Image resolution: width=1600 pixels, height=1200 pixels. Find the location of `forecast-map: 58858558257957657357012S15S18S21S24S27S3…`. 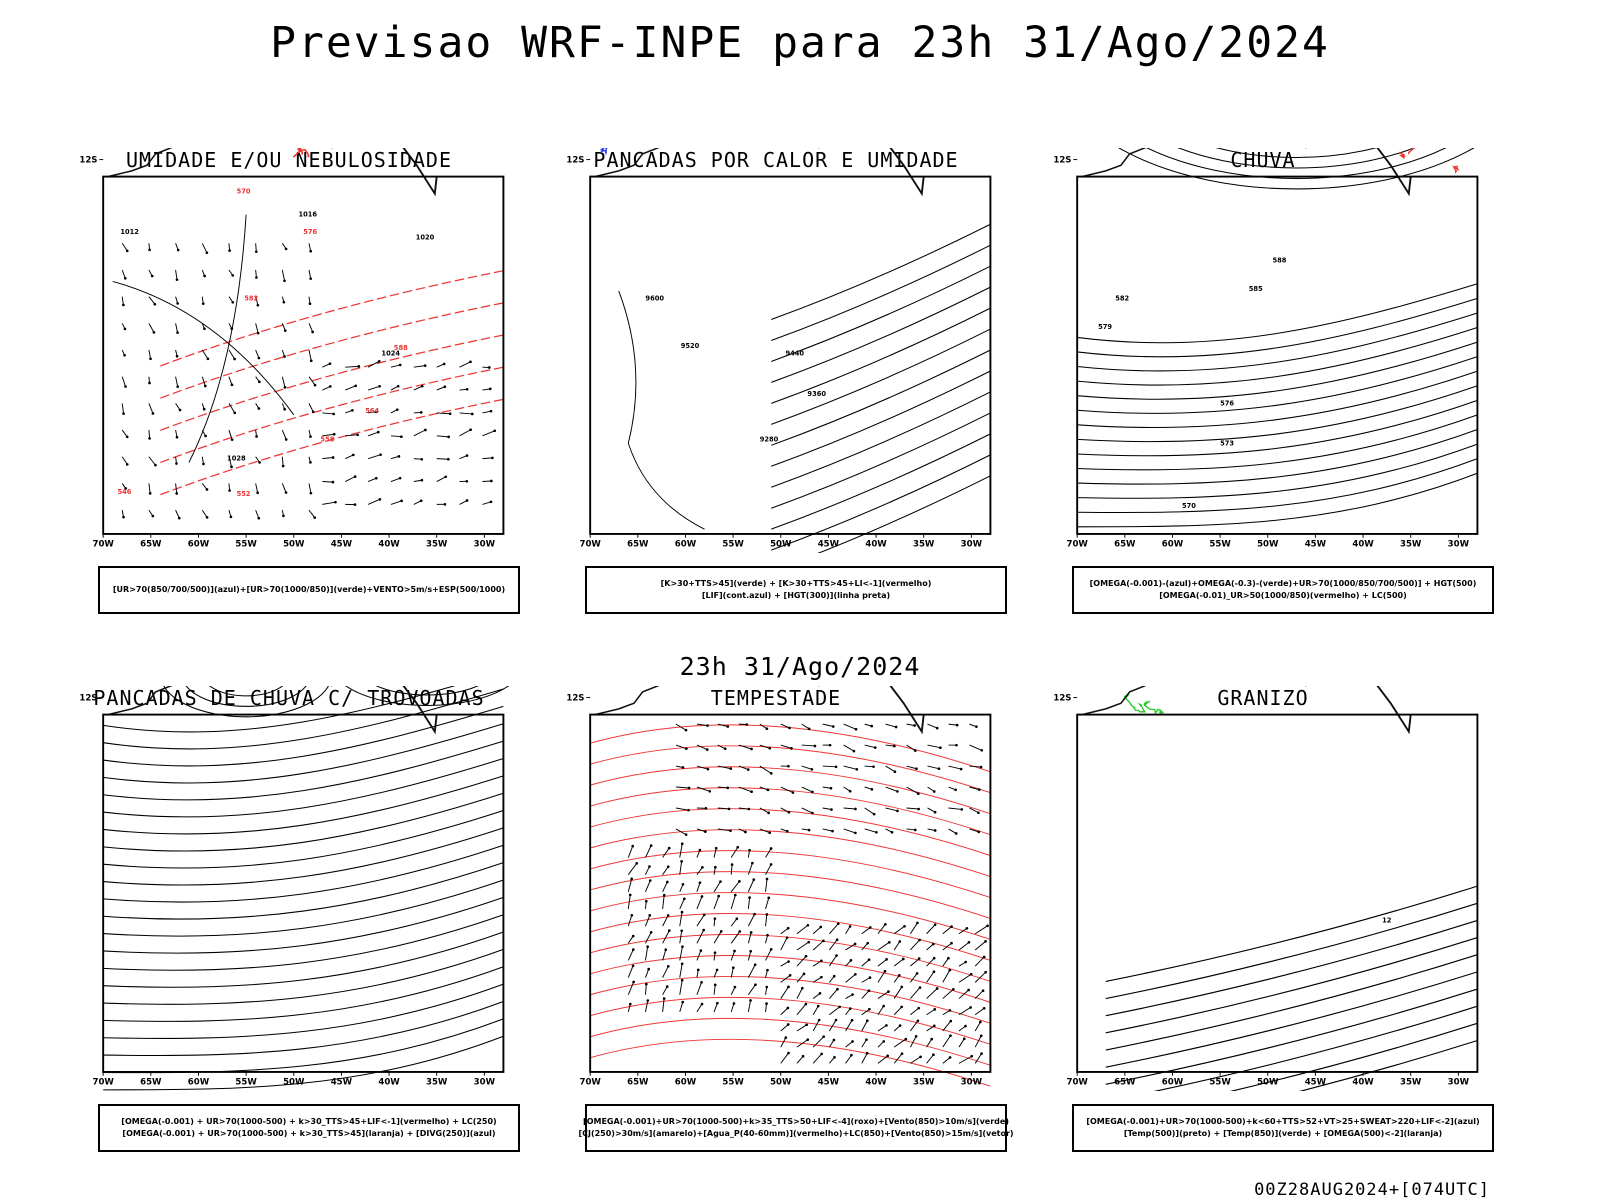

forecast-map: 58858558257957657357012S15S18S21S24S27S3… is located at coordinates (1266, 348).